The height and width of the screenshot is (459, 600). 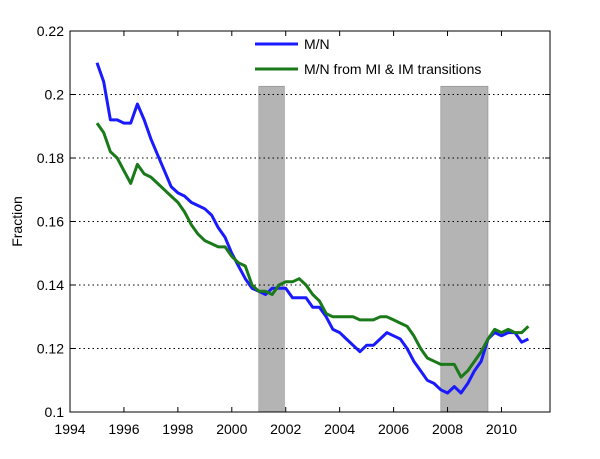 I want to click on y-axis-label: Fraction, so click(x=17, y=221).